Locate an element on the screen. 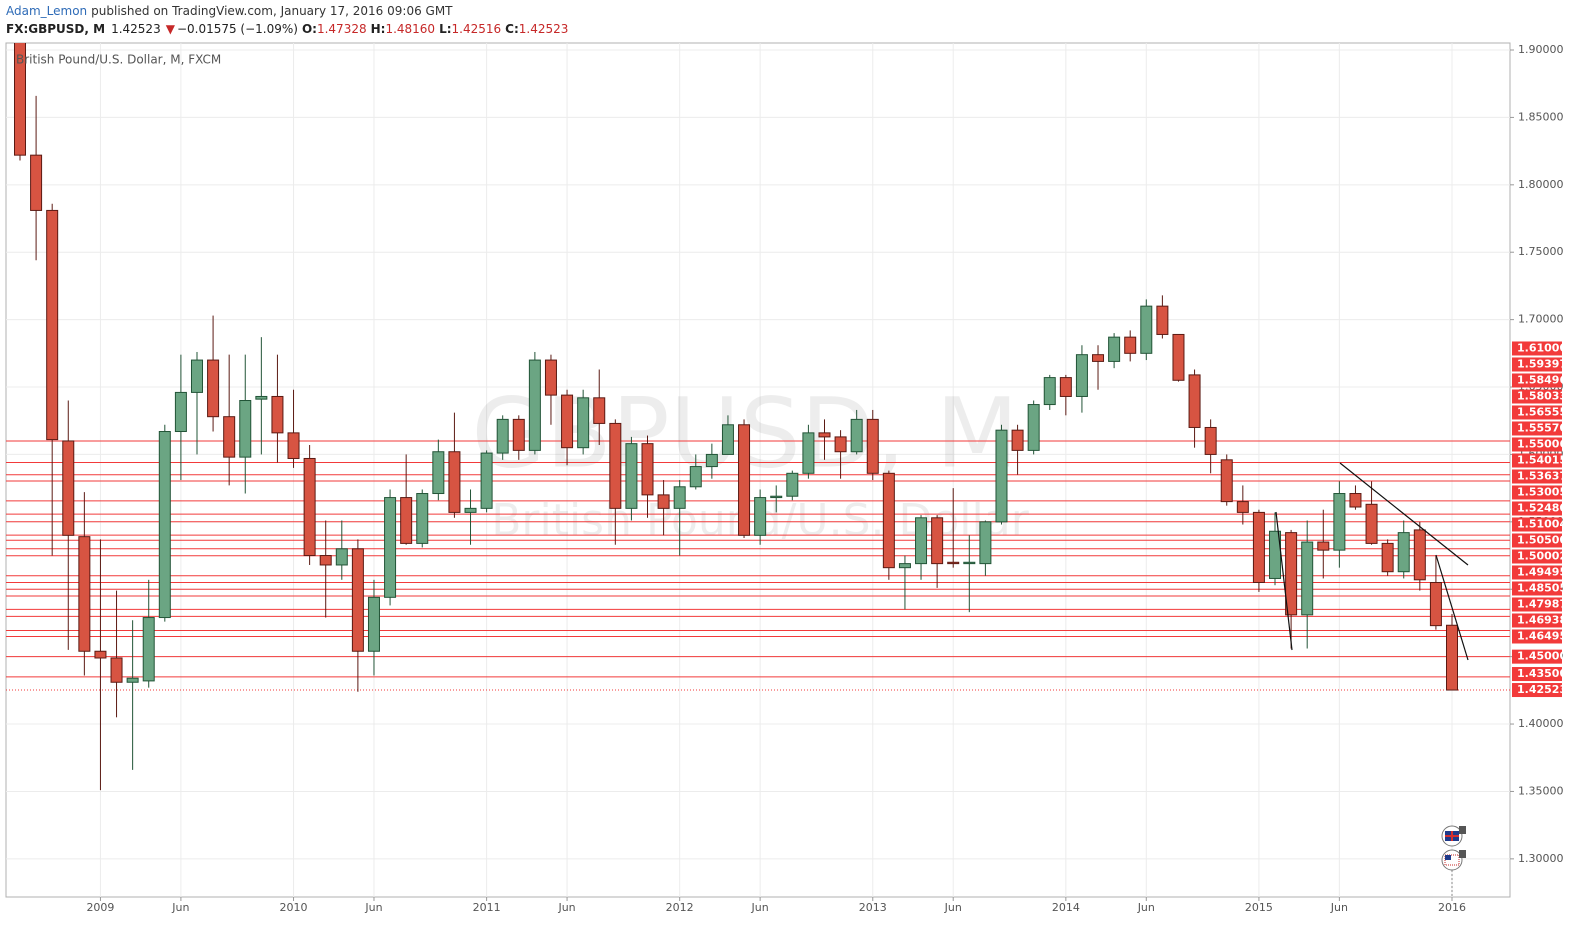 The width and height of the screenshot is (1585, 931). x-tick-label: 2013 is located at coordinates (873, 907).